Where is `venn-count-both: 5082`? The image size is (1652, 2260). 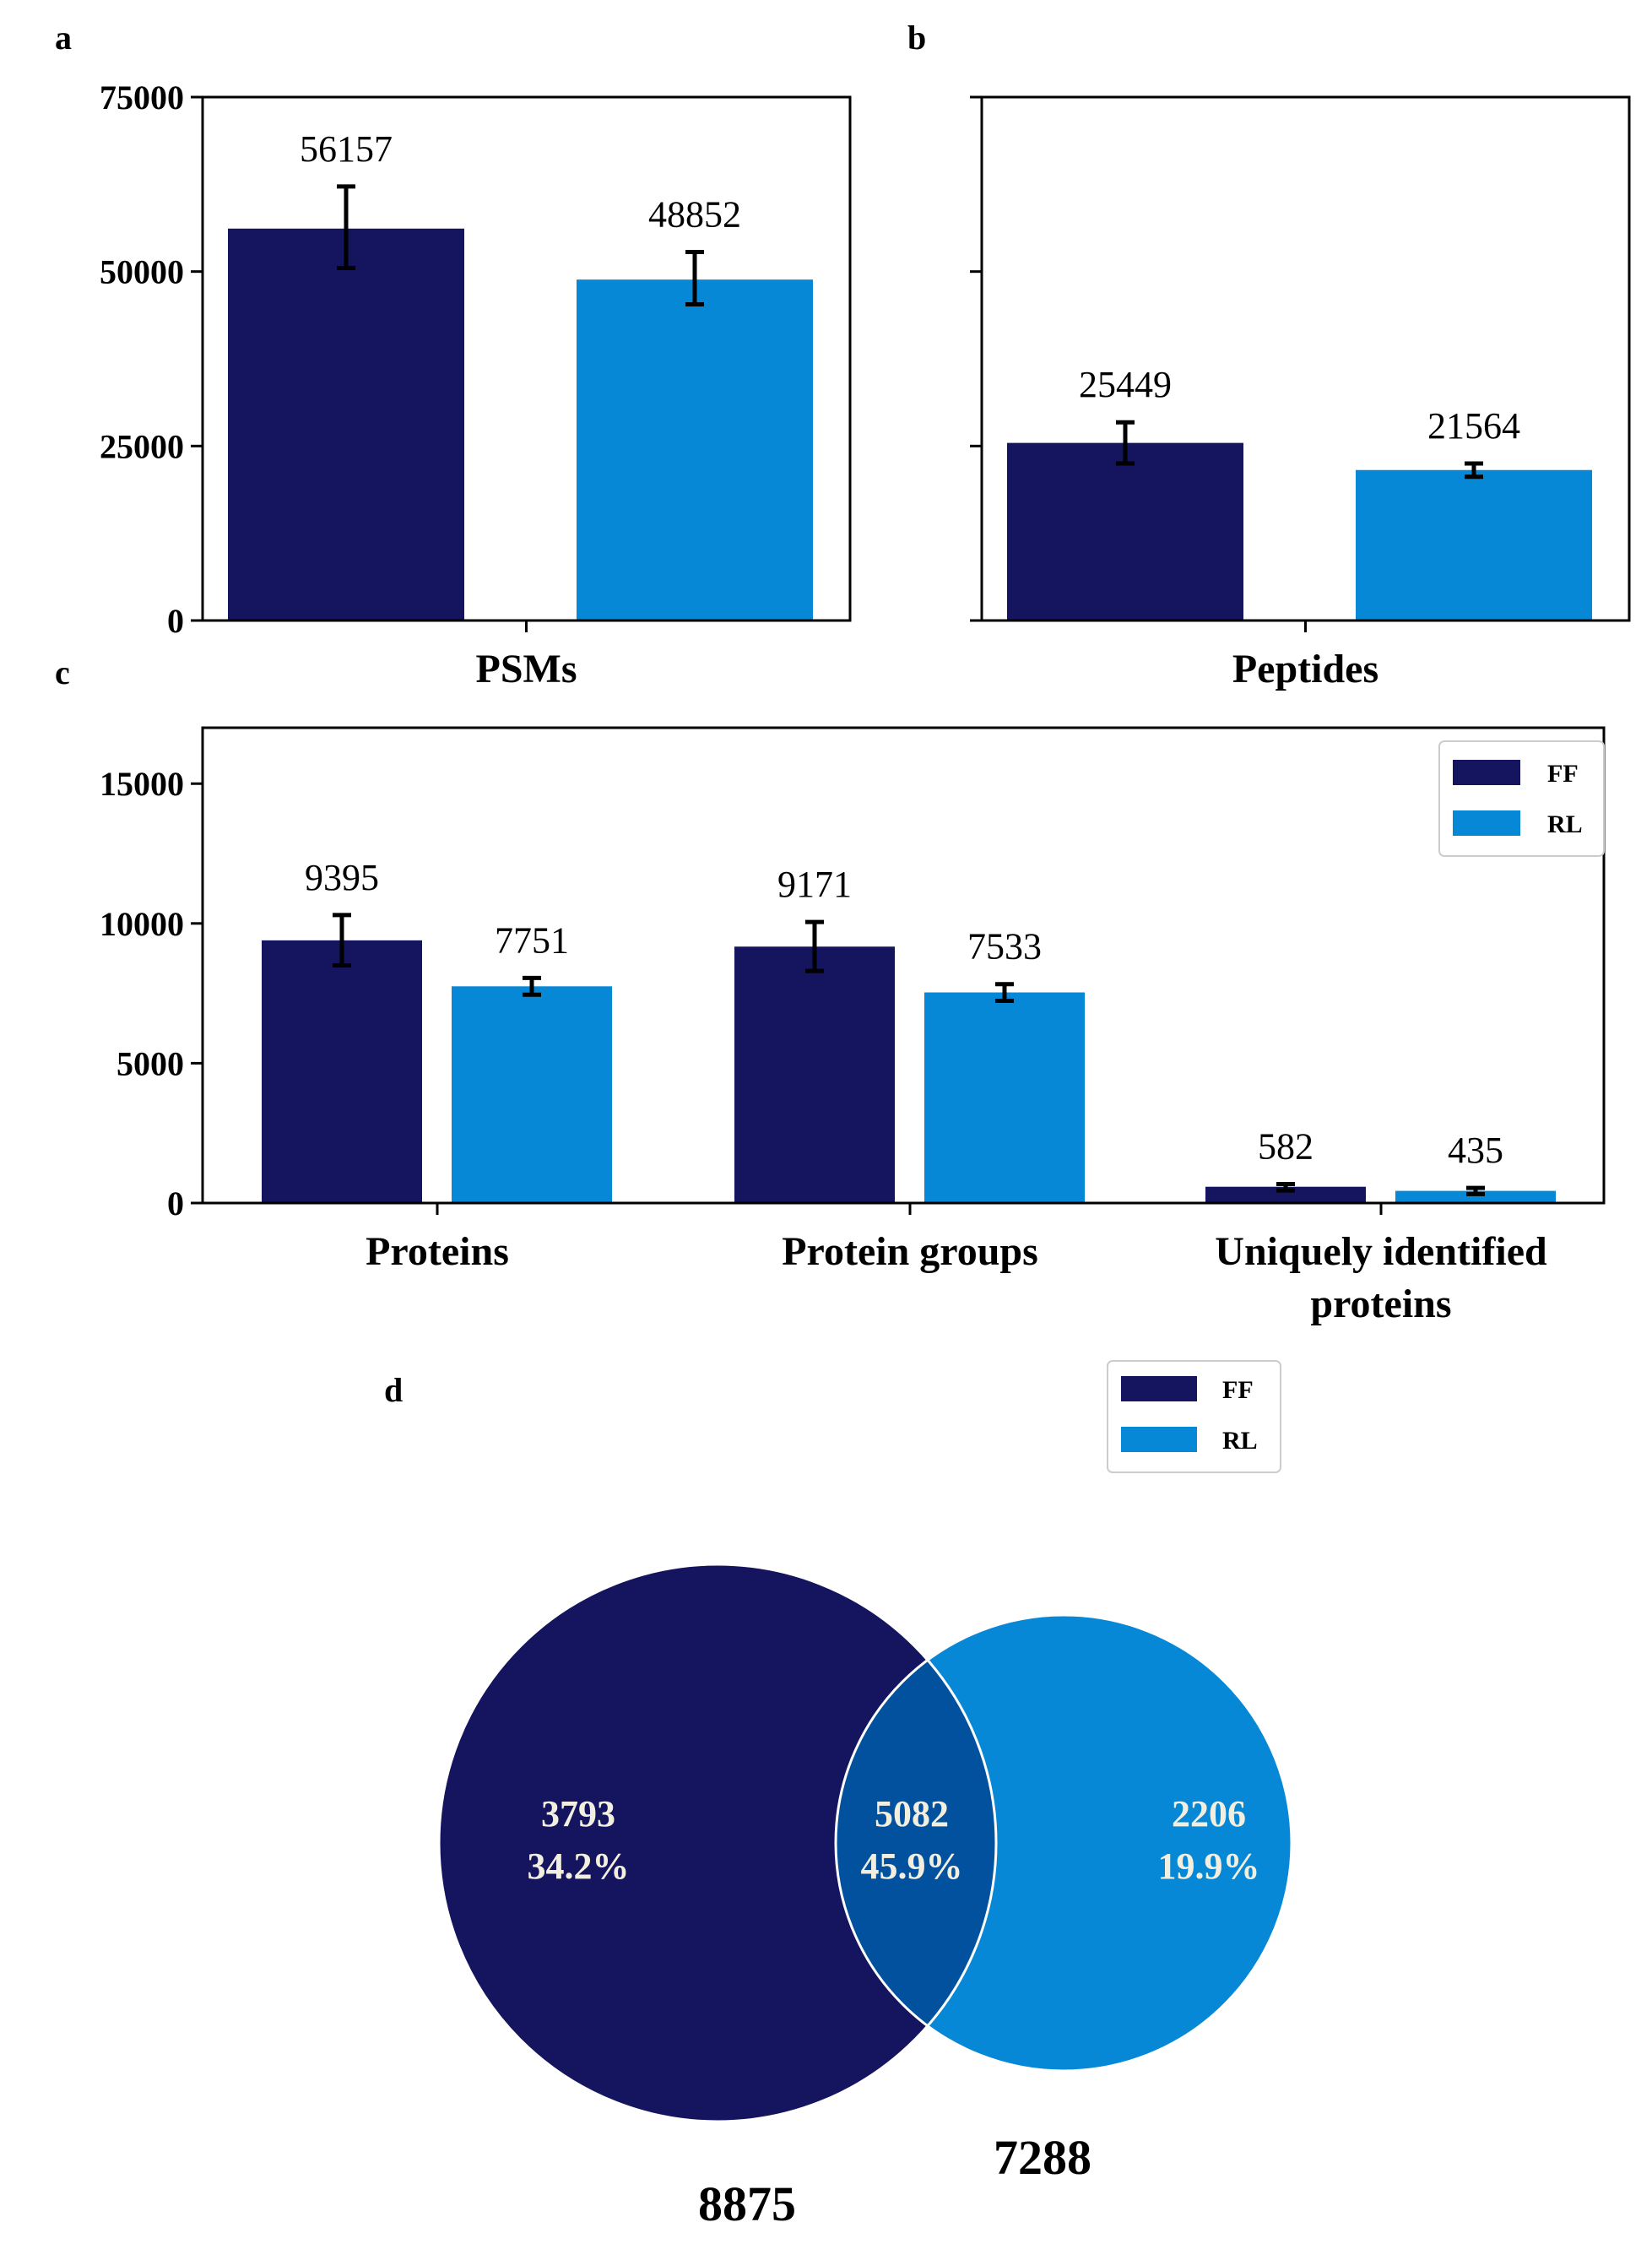 venn-count-both: 5082 is located at coordinates (912, 1814).